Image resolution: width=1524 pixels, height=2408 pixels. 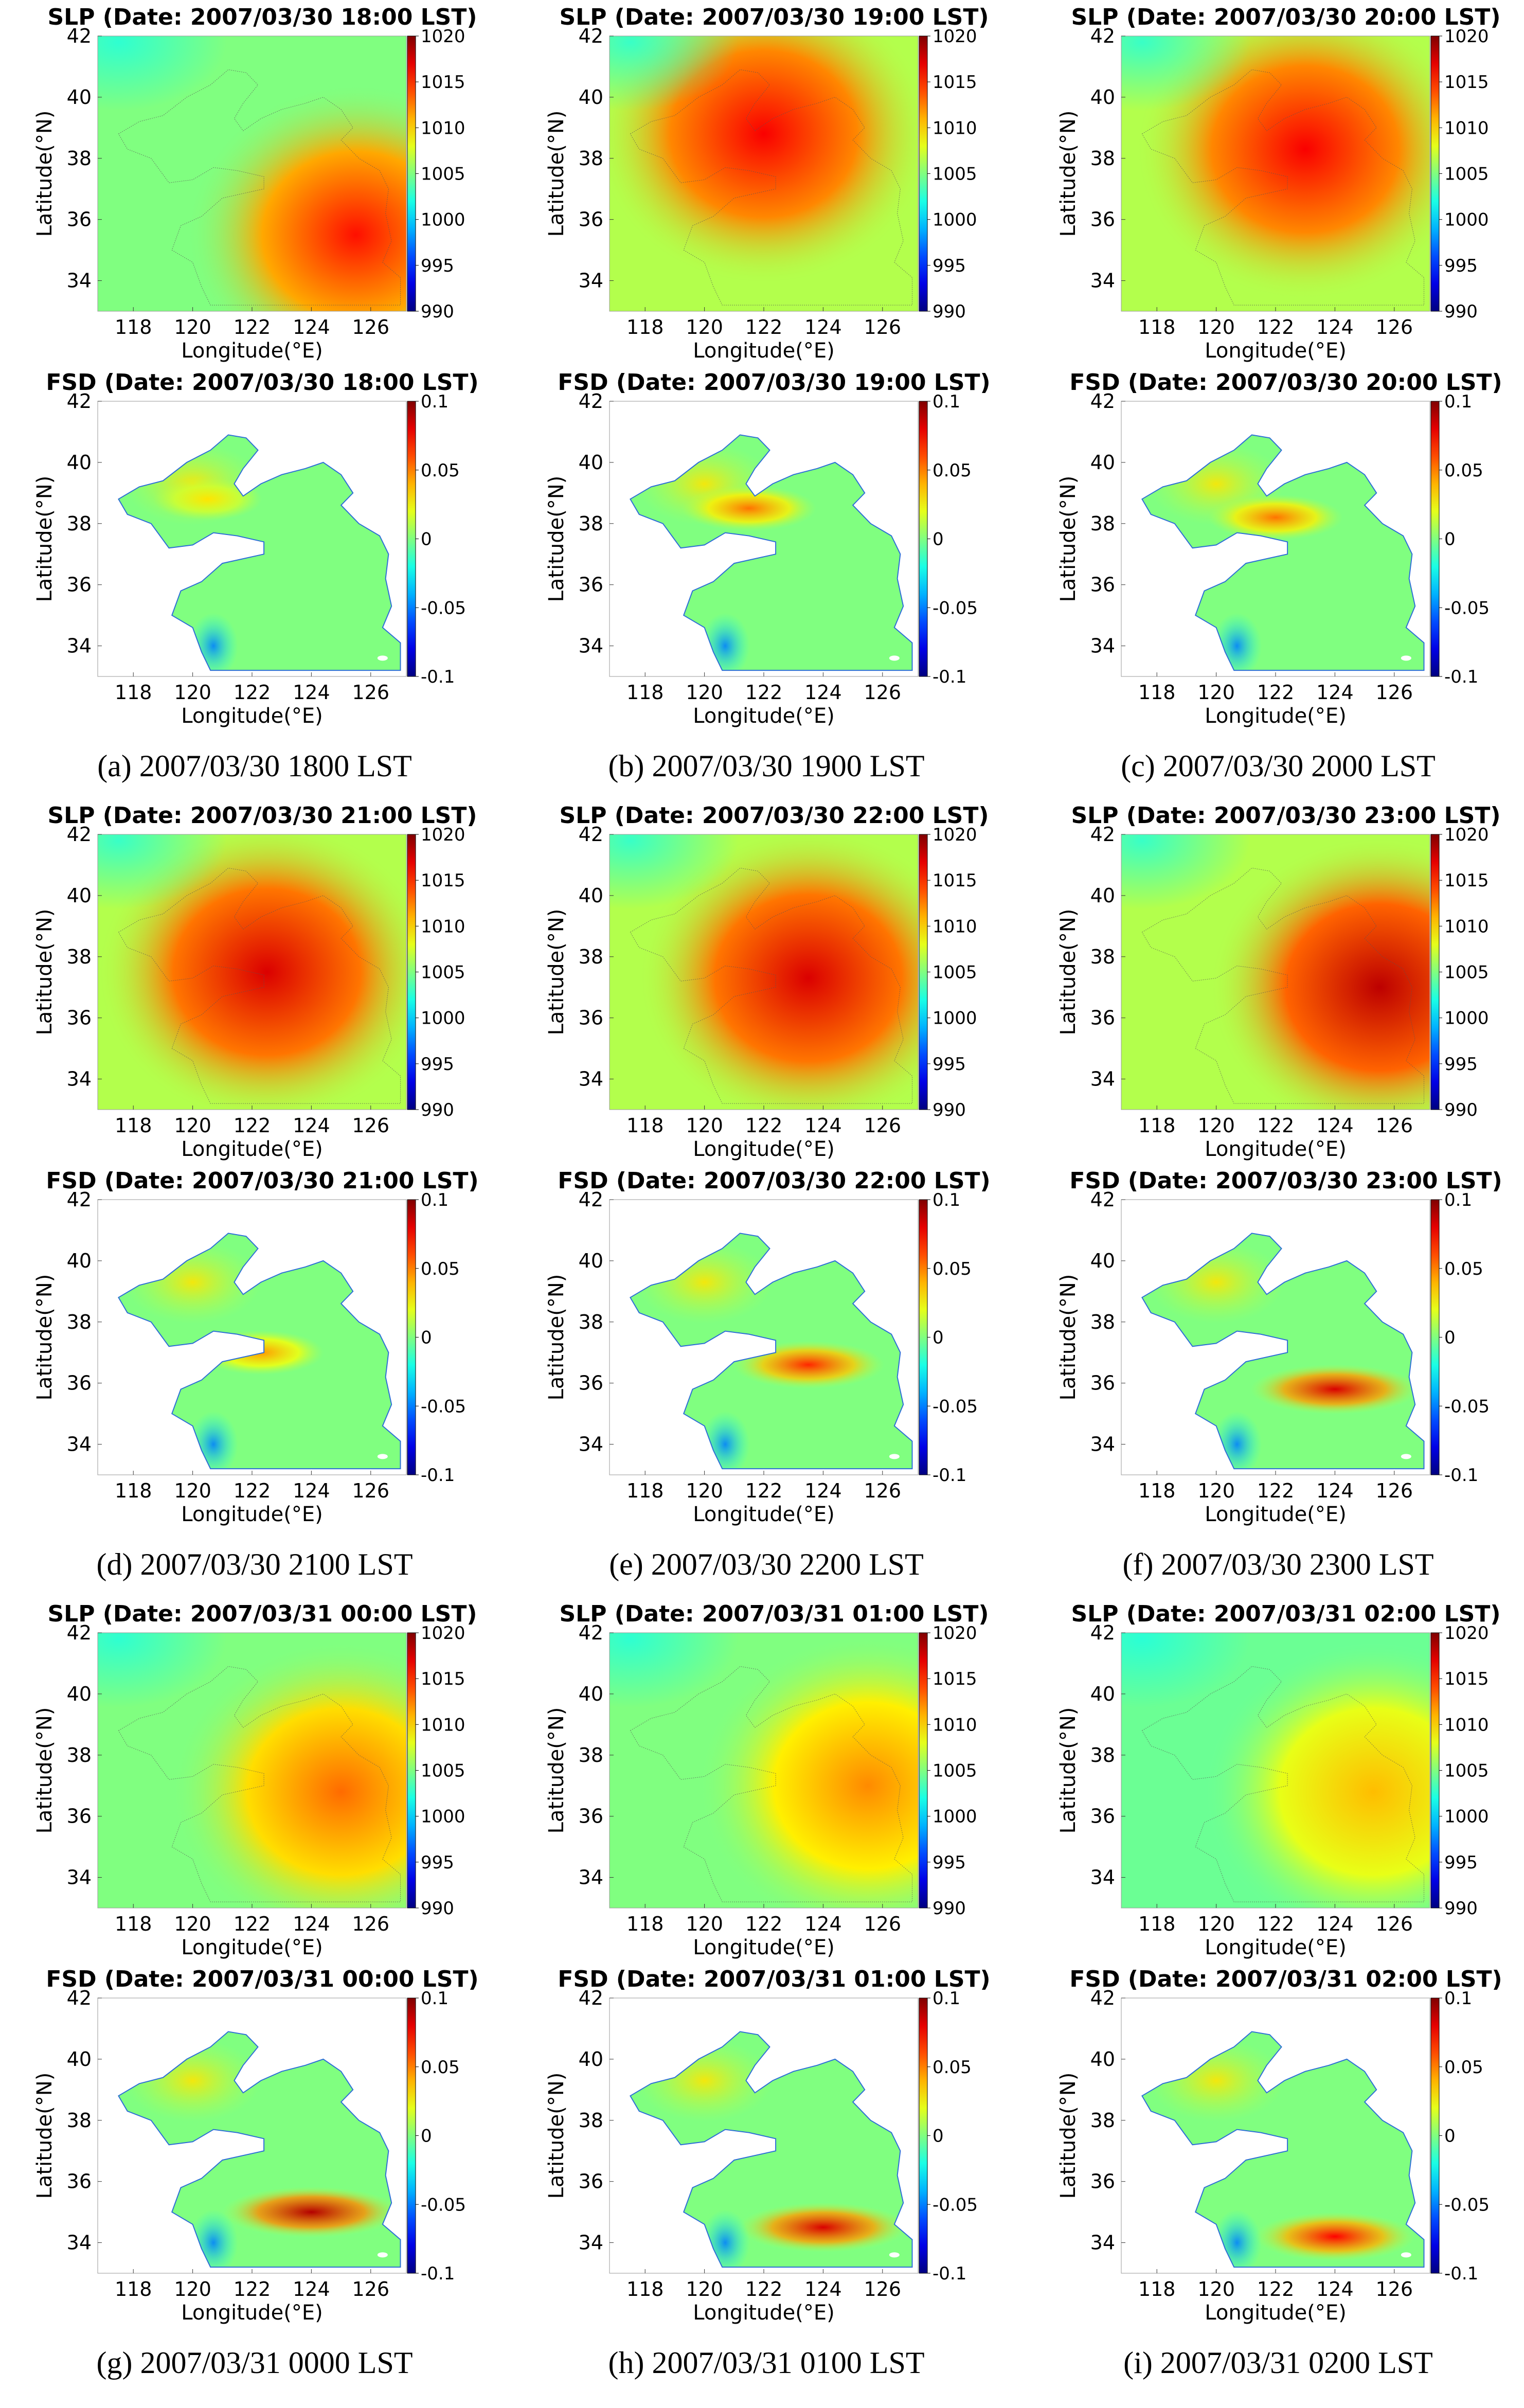 What do you see at coordinates (1285, 17) in the screenshot?
I see `panel-title: SLP (Date: 2007/03/30 20:00 LST)` at bounding box center [1285, 17].